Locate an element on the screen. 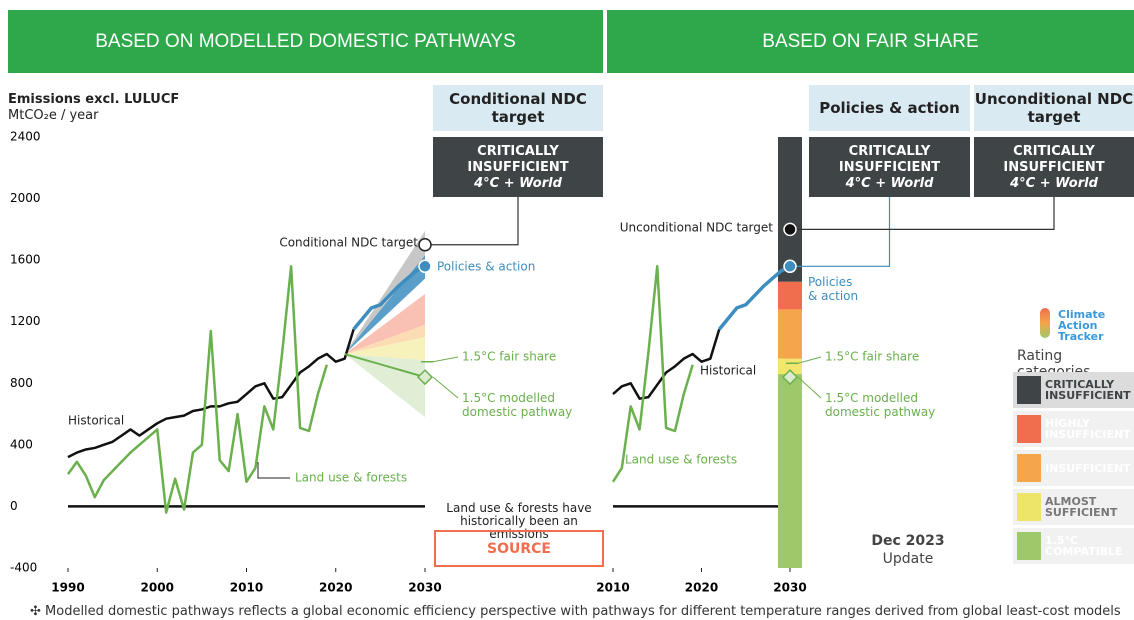 This screenshot has width=1134, height=620. rating-target: Unconditional NDC target is located at coordinates (1054, 108).